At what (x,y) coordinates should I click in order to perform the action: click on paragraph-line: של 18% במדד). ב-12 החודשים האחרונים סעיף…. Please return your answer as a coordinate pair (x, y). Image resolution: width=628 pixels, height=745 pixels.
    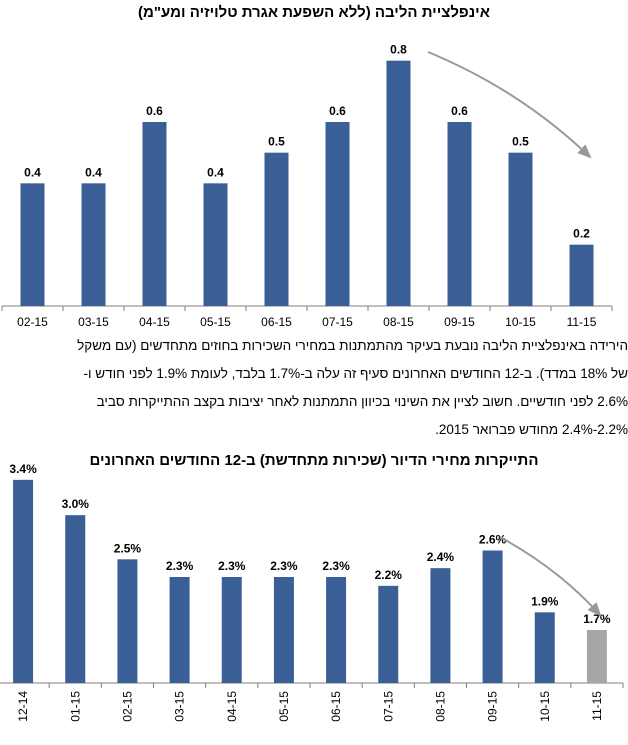
    Looking at the image, I should click on (355, 373).